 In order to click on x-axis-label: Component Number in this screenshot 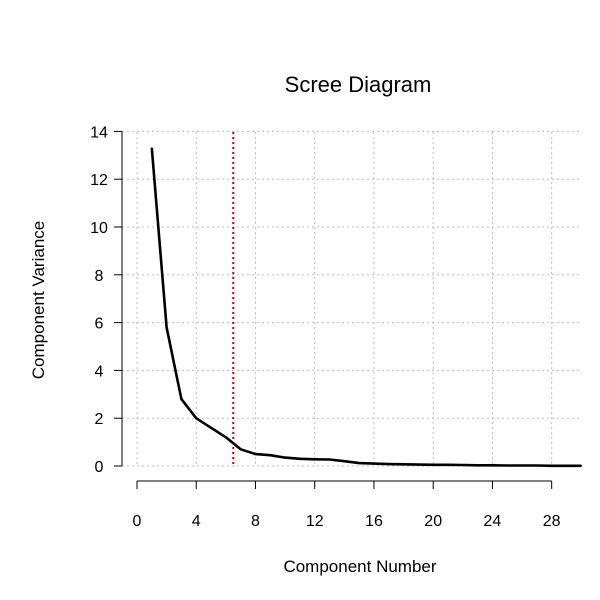, I will do `click(359, 566)`.